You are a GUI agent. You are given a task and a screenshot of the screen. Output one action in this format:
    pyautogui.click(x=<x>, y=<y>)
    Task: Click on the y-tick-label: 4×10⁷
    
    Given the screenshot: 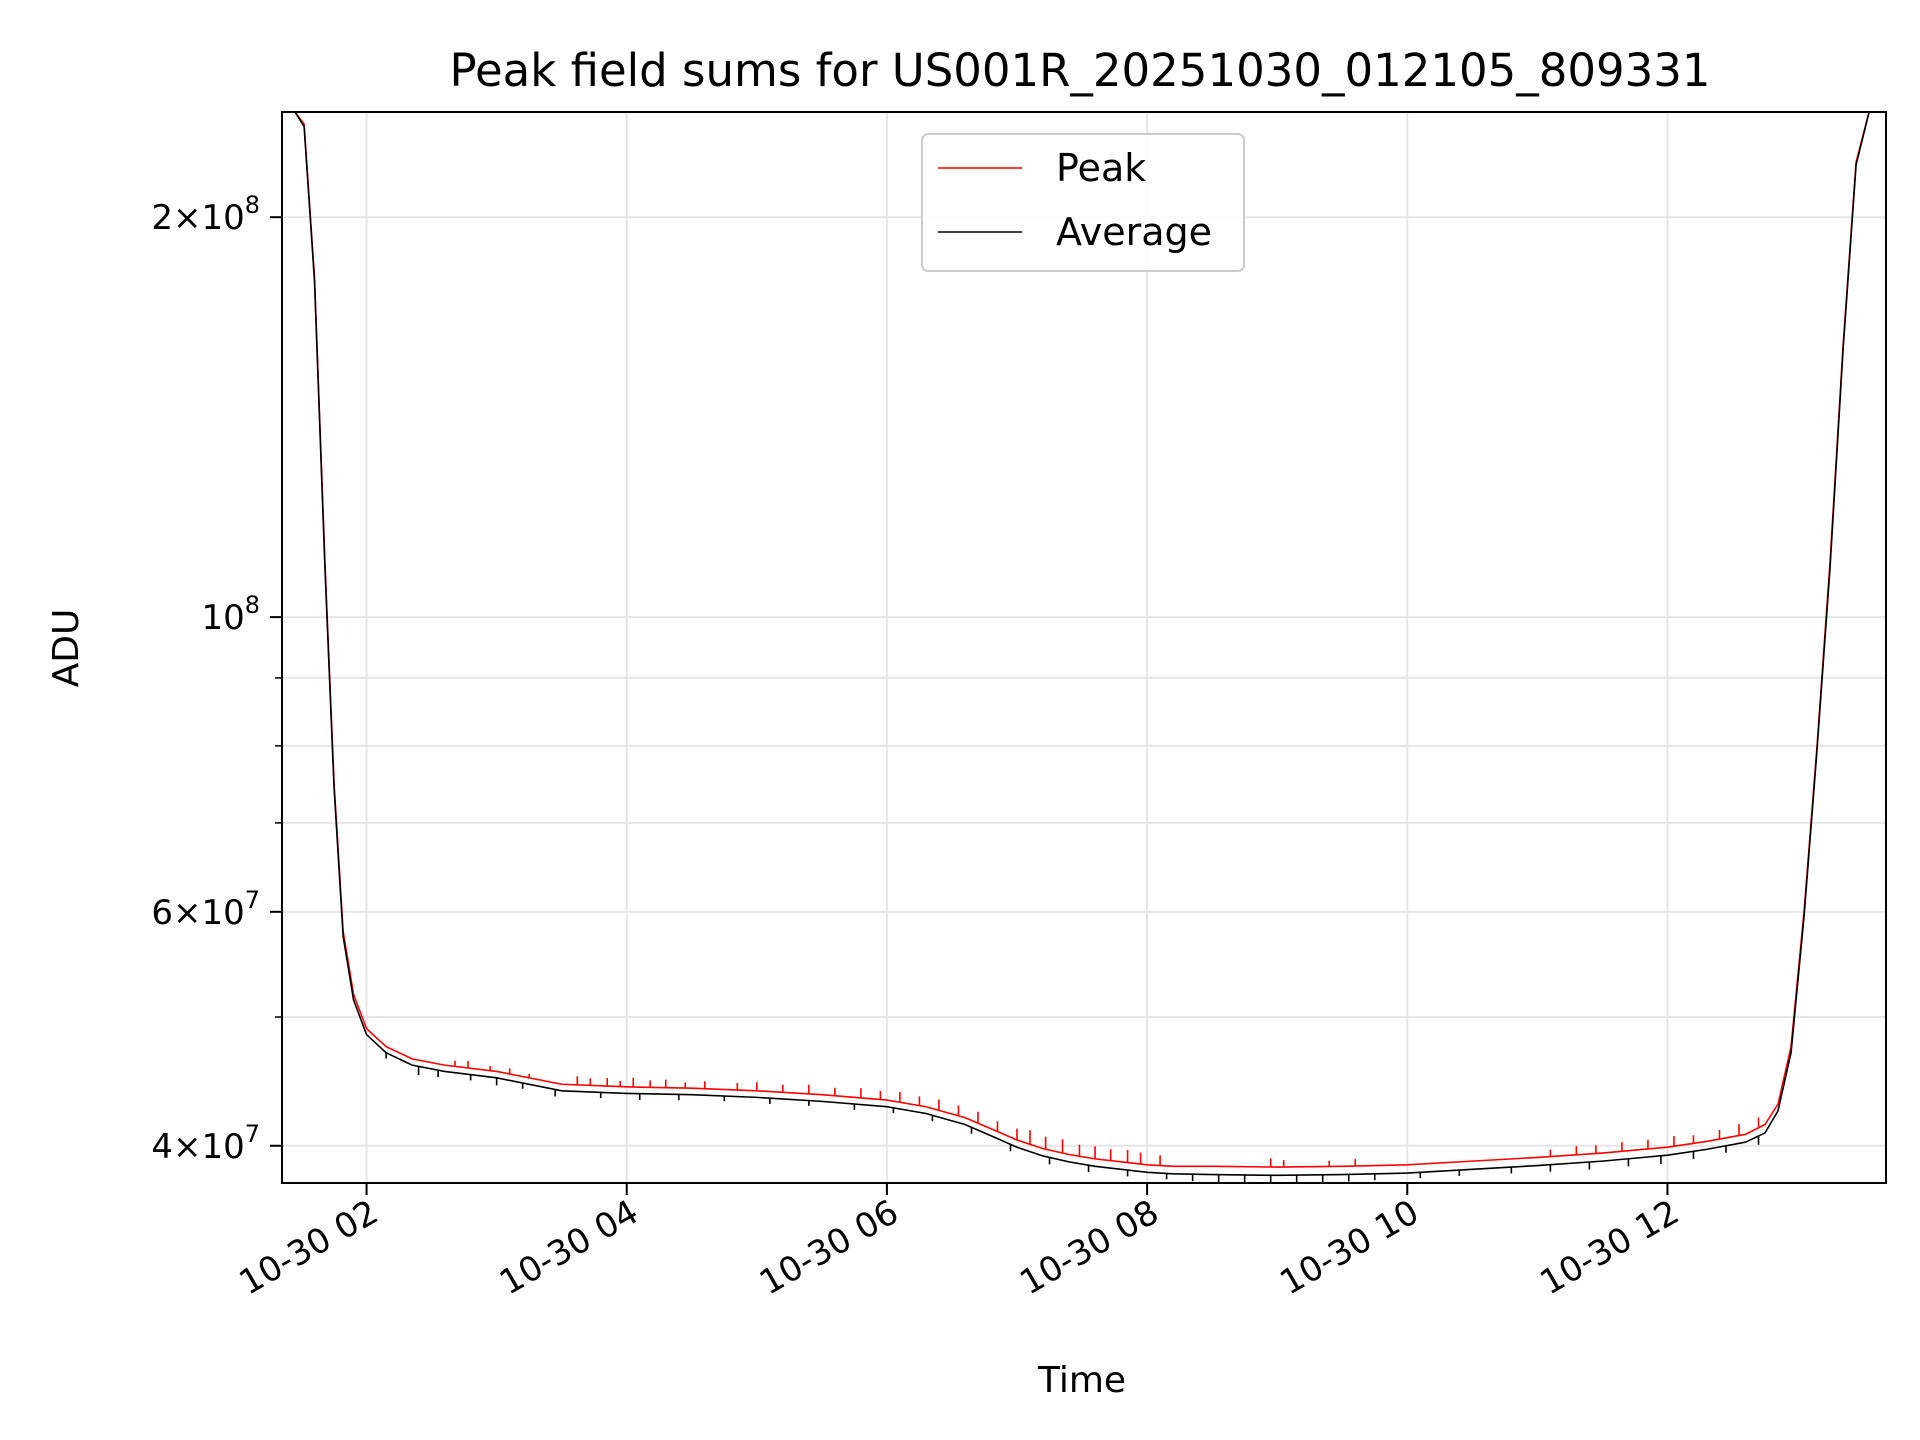 What is the action you would take?
    pyautogui.click(x=205, y=1143)
    